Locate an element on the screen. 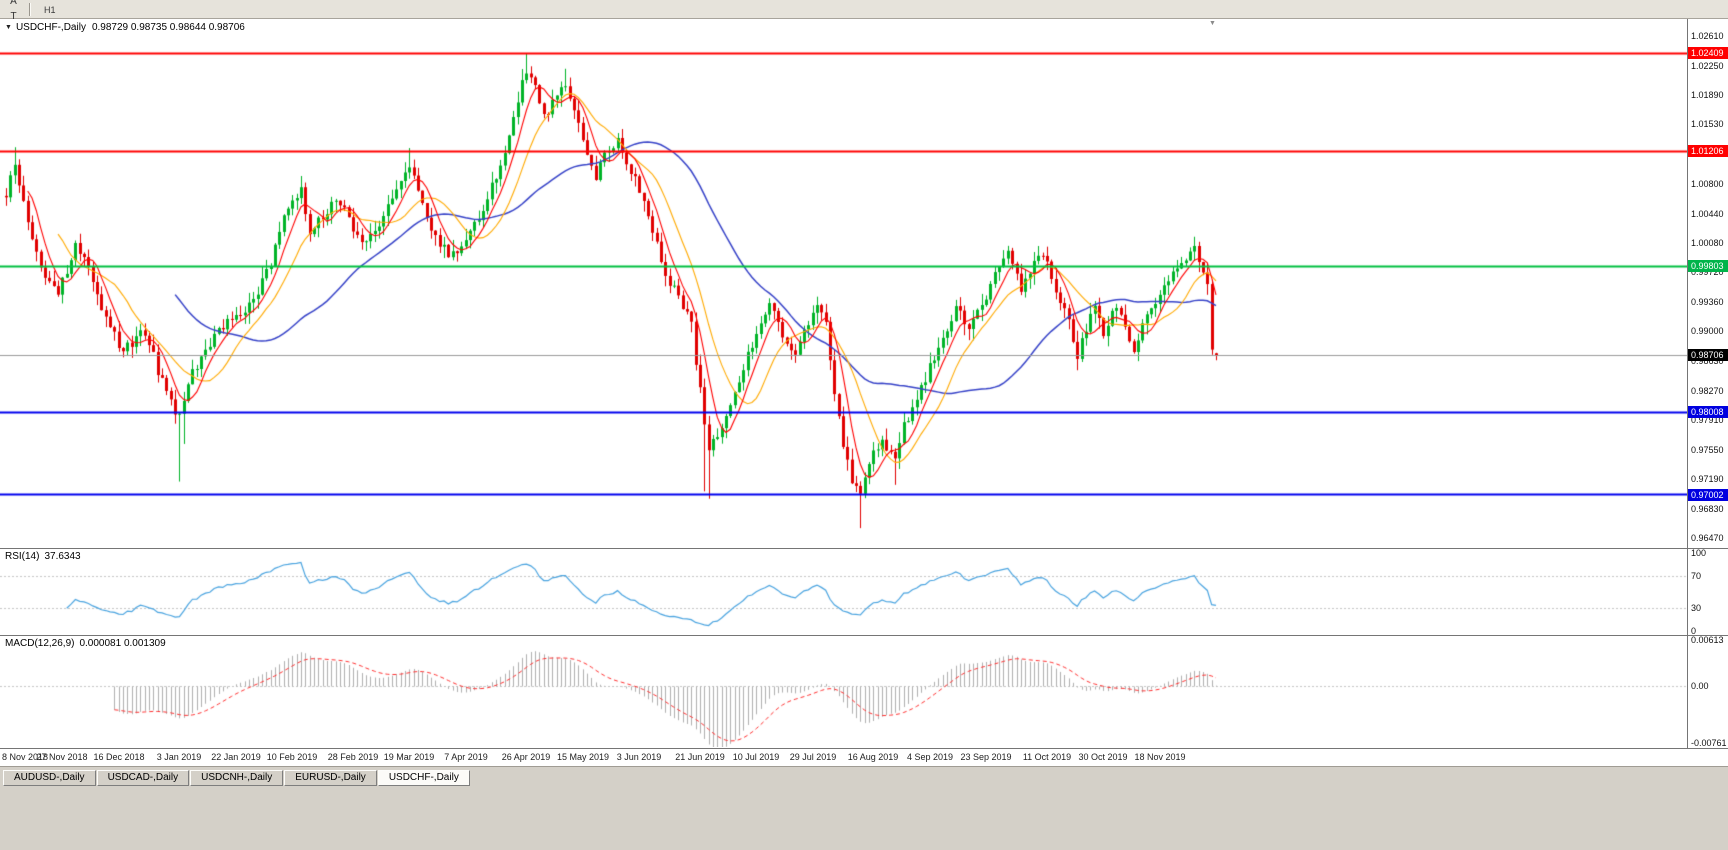 This screenshot has width=1728, height=850. symbol-dropdown-caret-icon: ▼ is located at coordinates (8, 27).